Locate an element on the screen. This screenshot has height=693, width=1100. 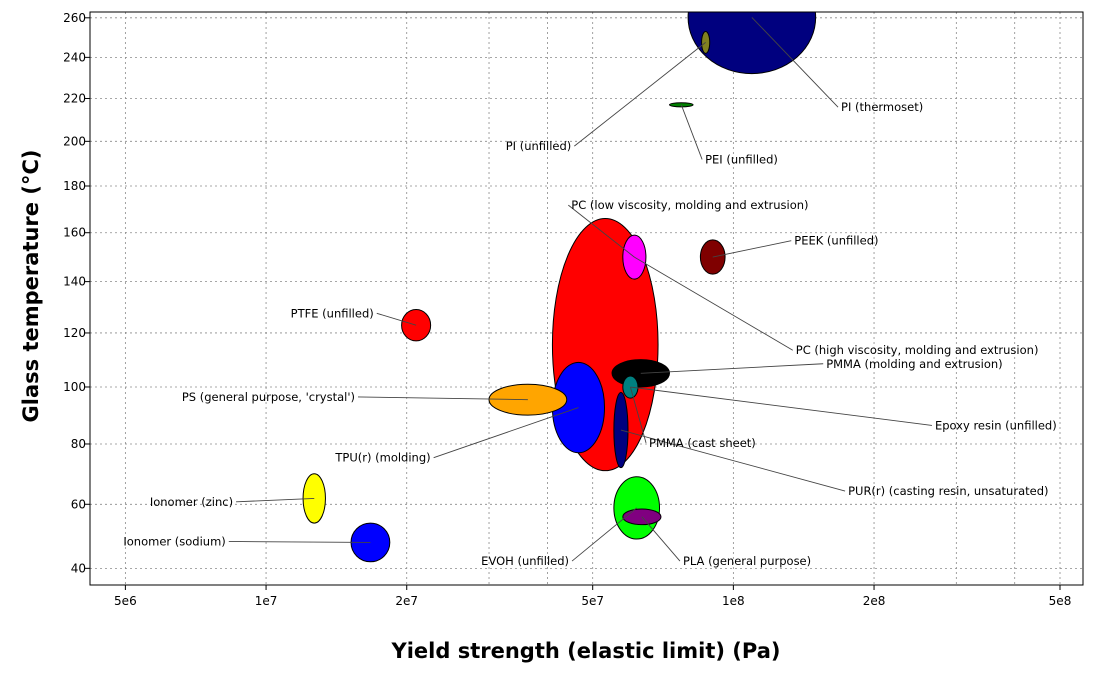
x-tick-label: 1e8 is located at coordinates (733, 601).